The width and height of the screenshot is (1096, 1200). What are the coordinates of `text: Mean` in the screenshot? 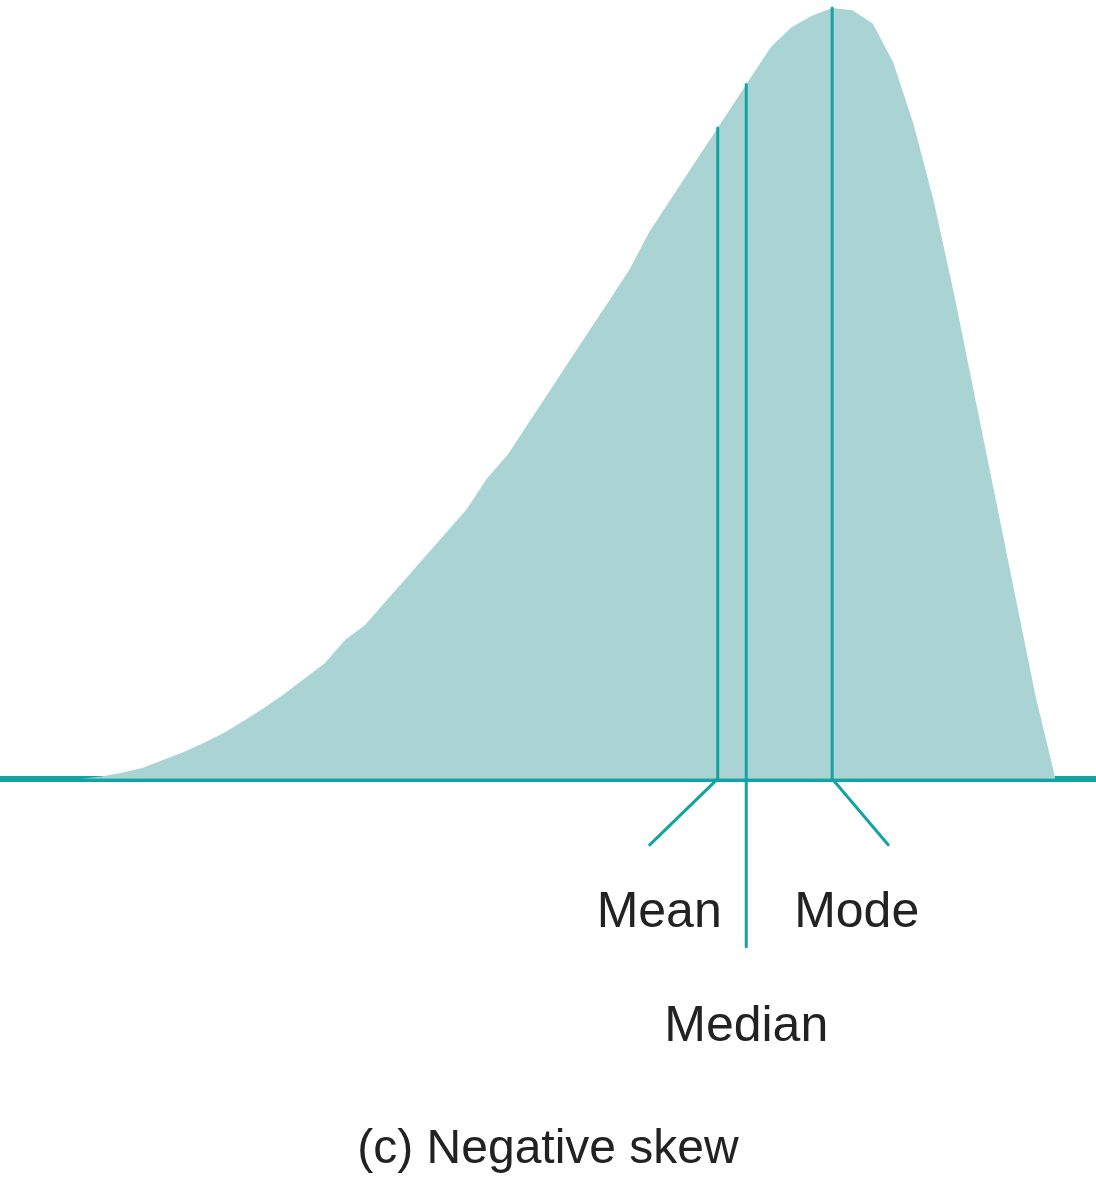 It's located at (659, 909).